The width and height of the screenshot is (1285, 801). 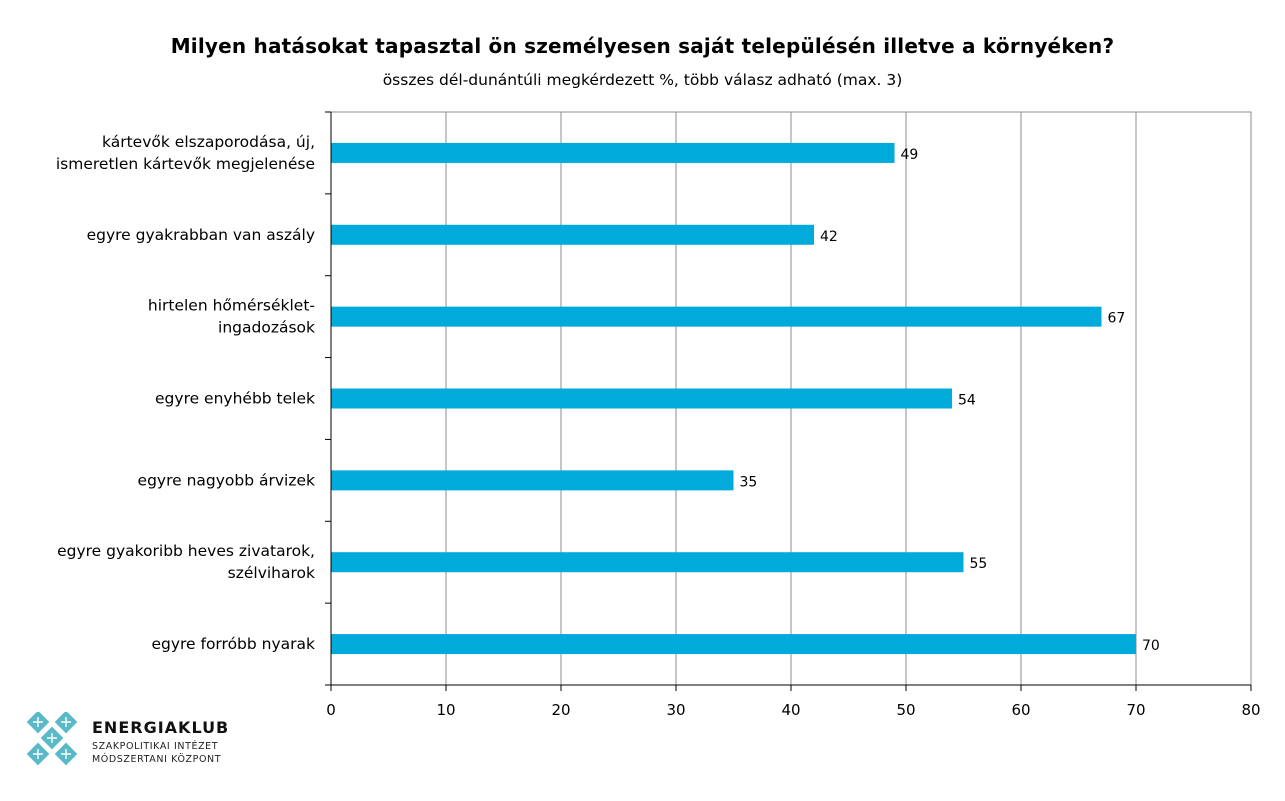 What do you see at coordinates (675, 710) in the screenshot?
I see `x-tick-label: 30` at bounding box center [675, 710].